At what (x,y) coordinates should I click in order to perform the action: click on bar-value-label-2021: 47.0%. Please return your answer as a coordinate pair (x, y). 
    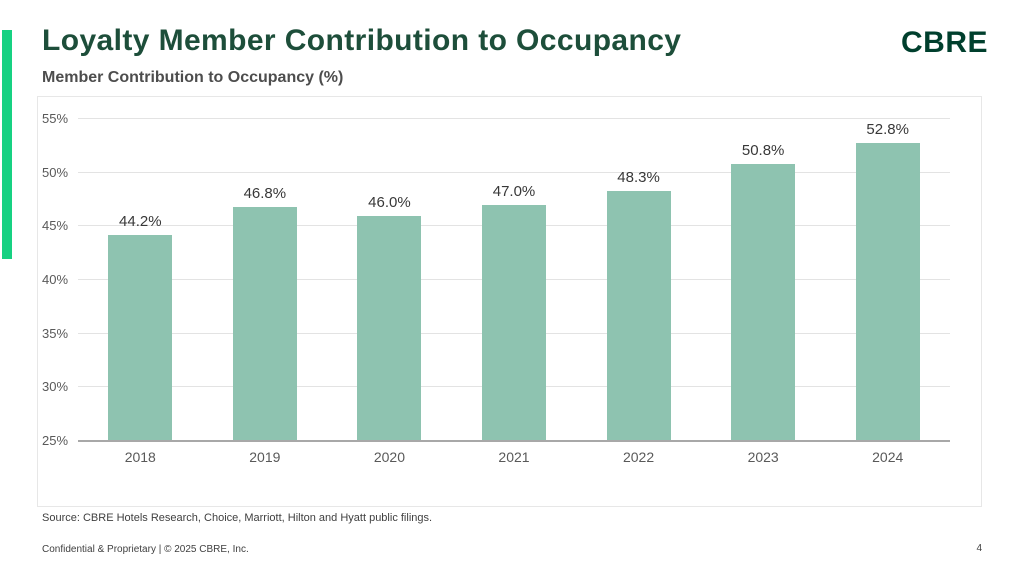
    Looking at the image, I should click on (514, 191).